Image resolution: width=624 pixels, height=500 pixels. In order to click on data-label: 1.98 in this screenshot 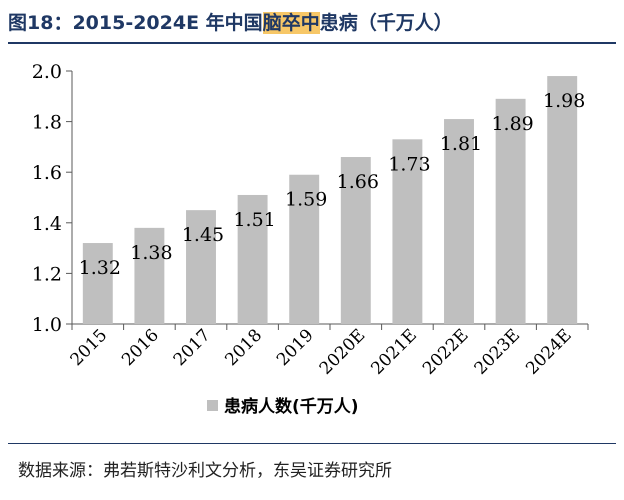, I will do `click(564, 101)`.